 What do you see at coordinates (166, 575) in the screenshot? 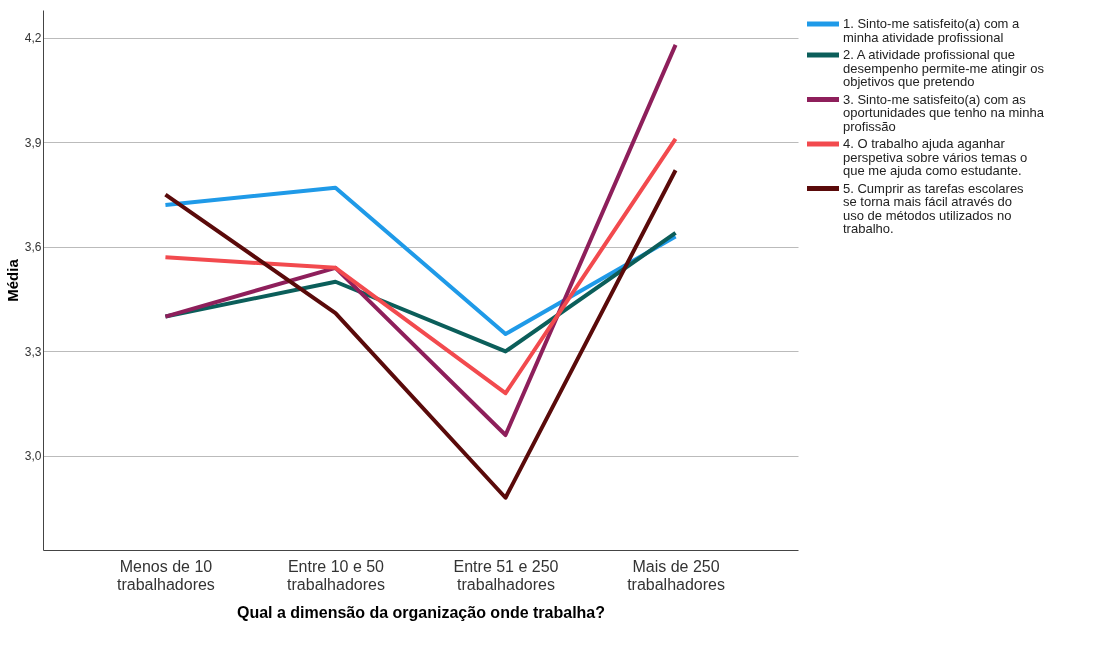
I see `x-tick-label: Menos de 10 trabalhadores` at bounding box center [166, 575].